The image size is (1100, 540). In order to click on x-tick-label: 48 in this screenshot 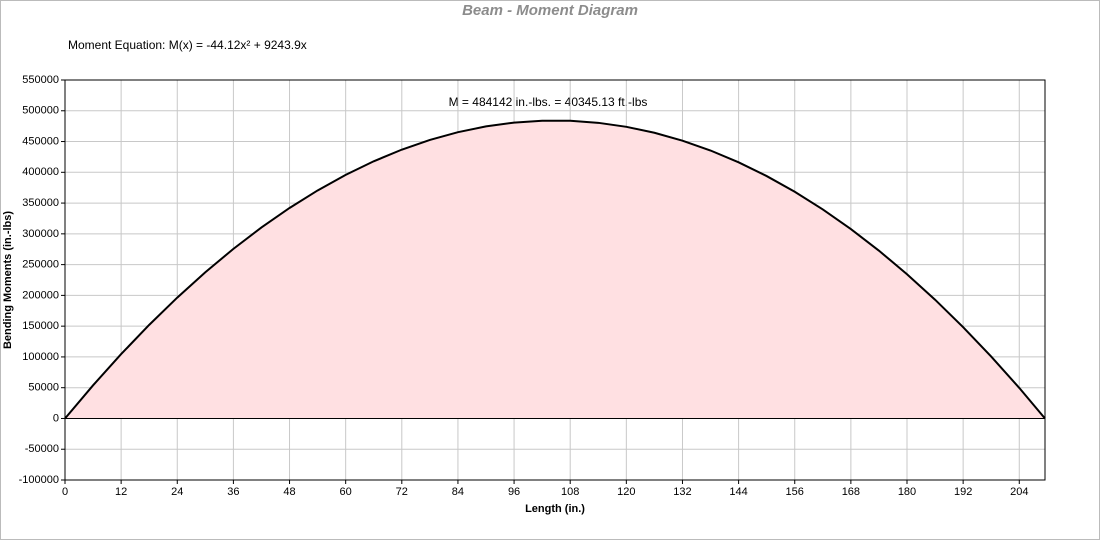, I will do `click(289, 492)`.